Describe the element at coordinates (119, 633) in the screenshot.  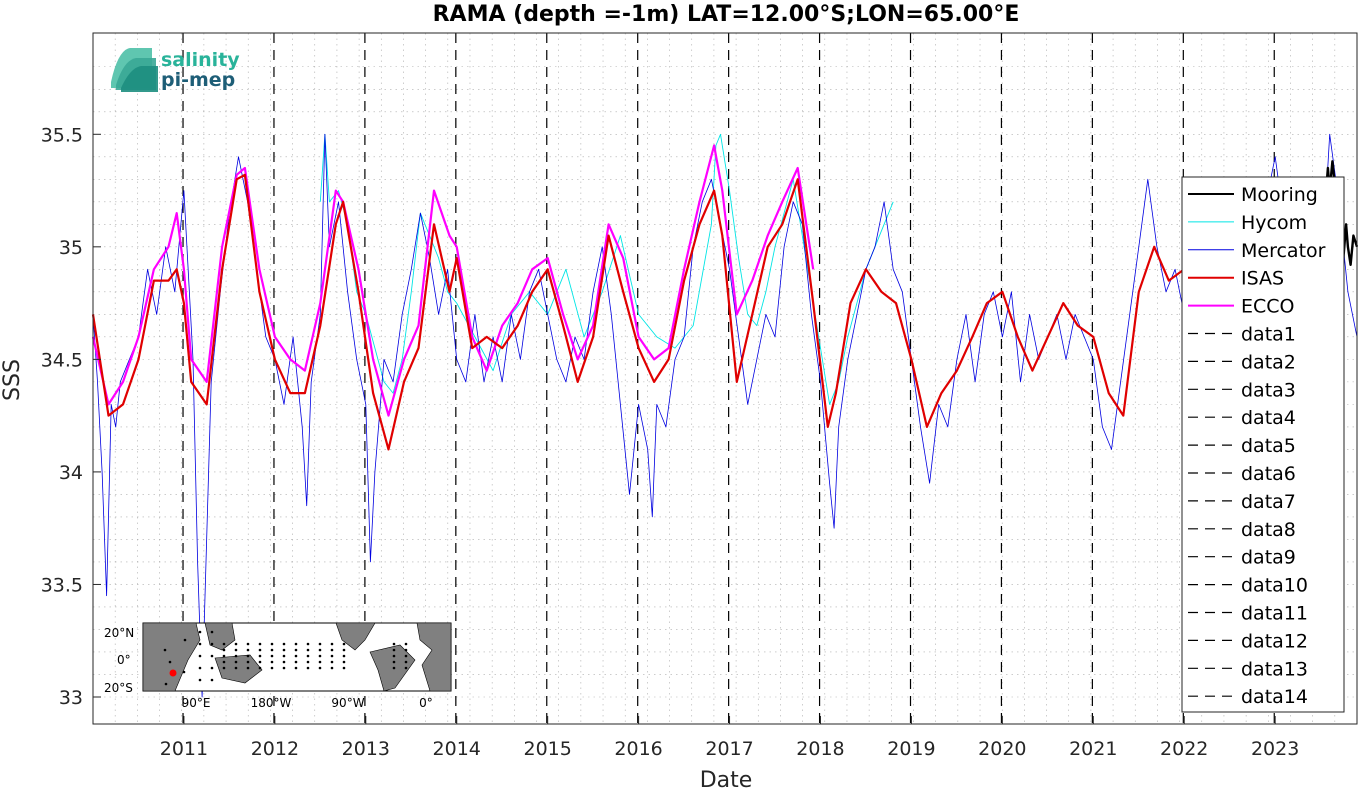
I see `map-lat-20n: 20°N` at that location.